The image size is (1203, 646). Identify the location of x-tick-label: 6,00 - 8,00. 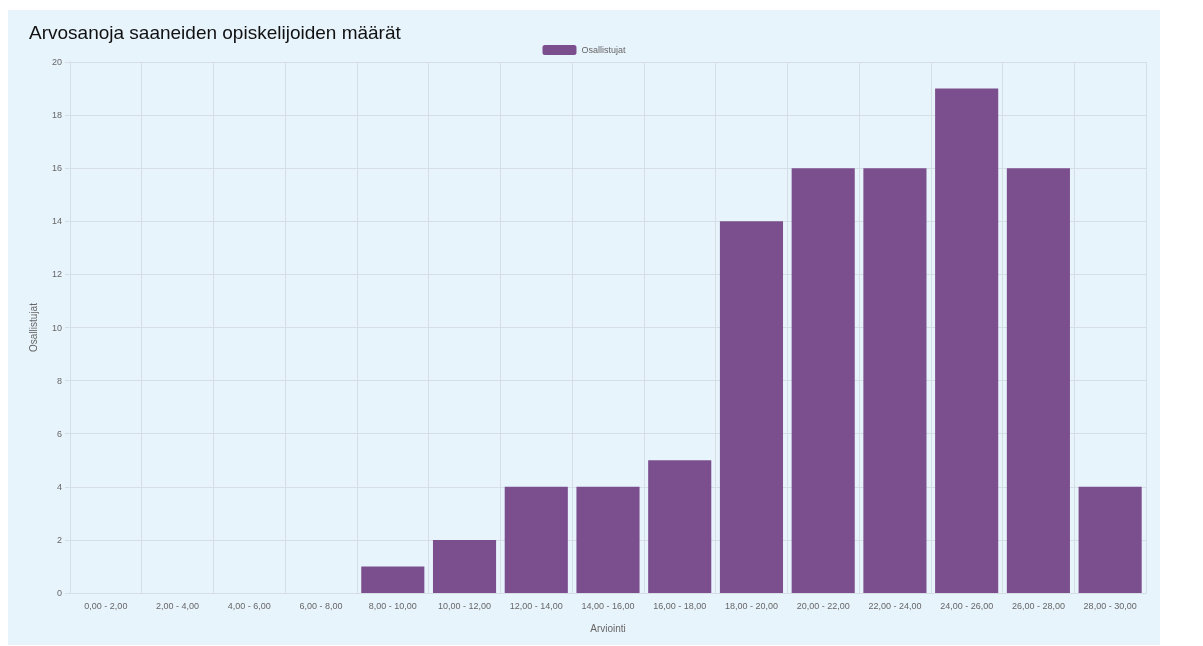
(321, 605).